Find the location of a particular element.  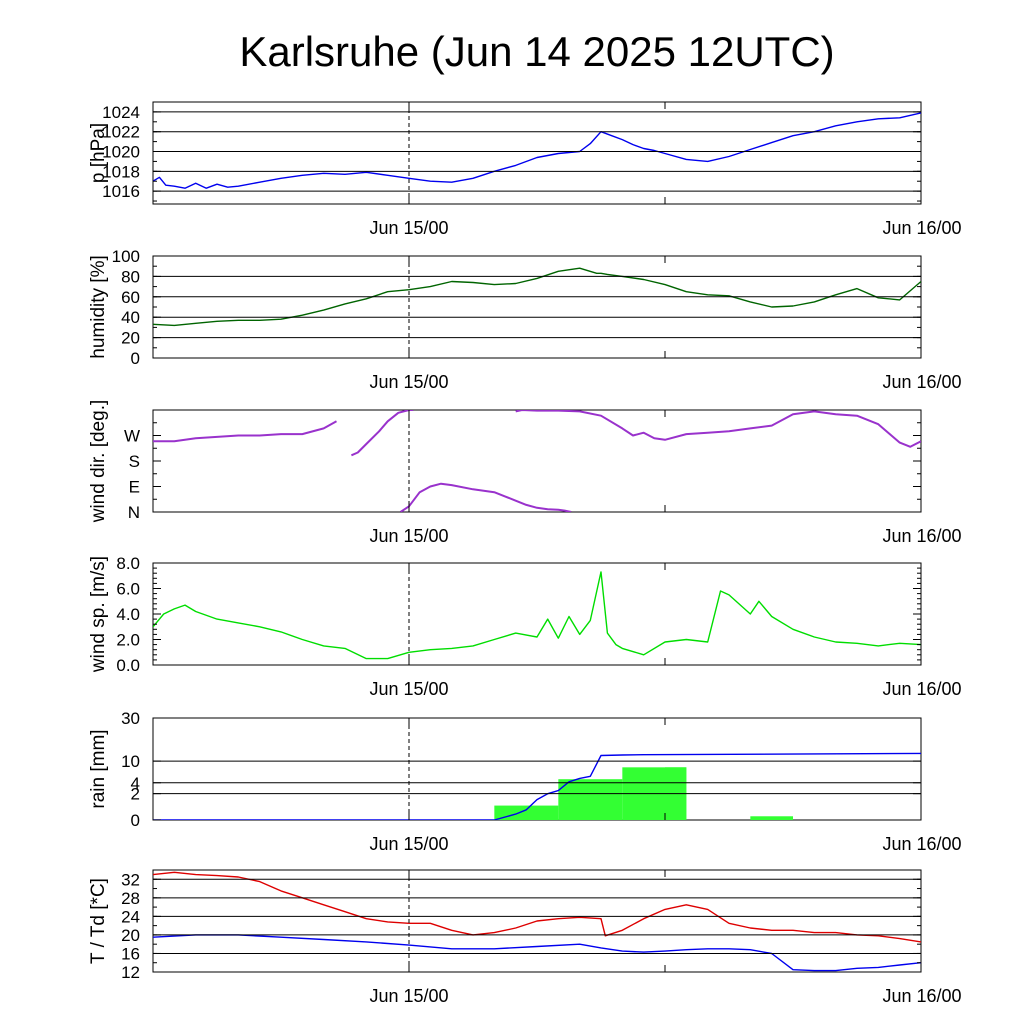

xtick-label-jun15-temperature: Jun 15/00 is located at coordinates (408, 996).